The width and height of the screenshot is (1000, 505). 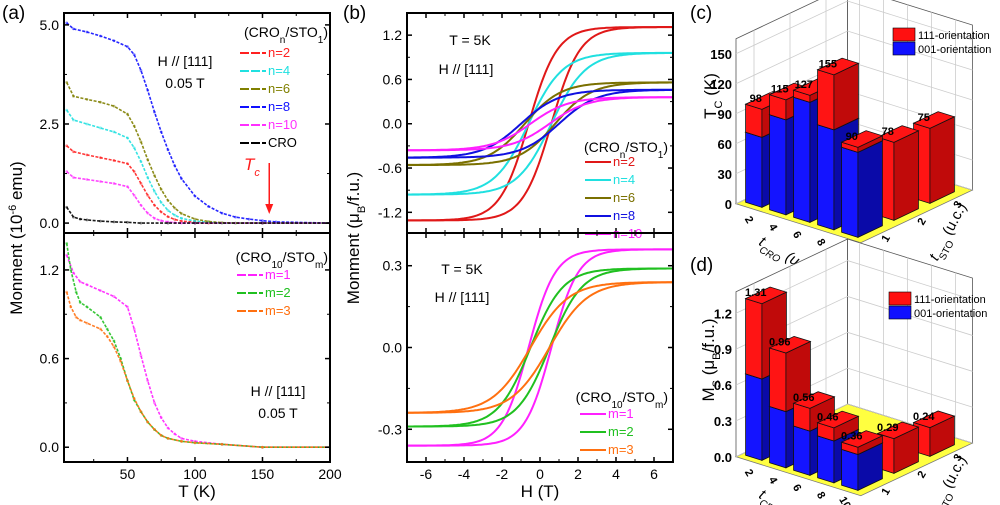 What do you see at coordinates (756, 99) in the screenshot?
I see `bar-value-label: 98` at bounding box center [756, 99].